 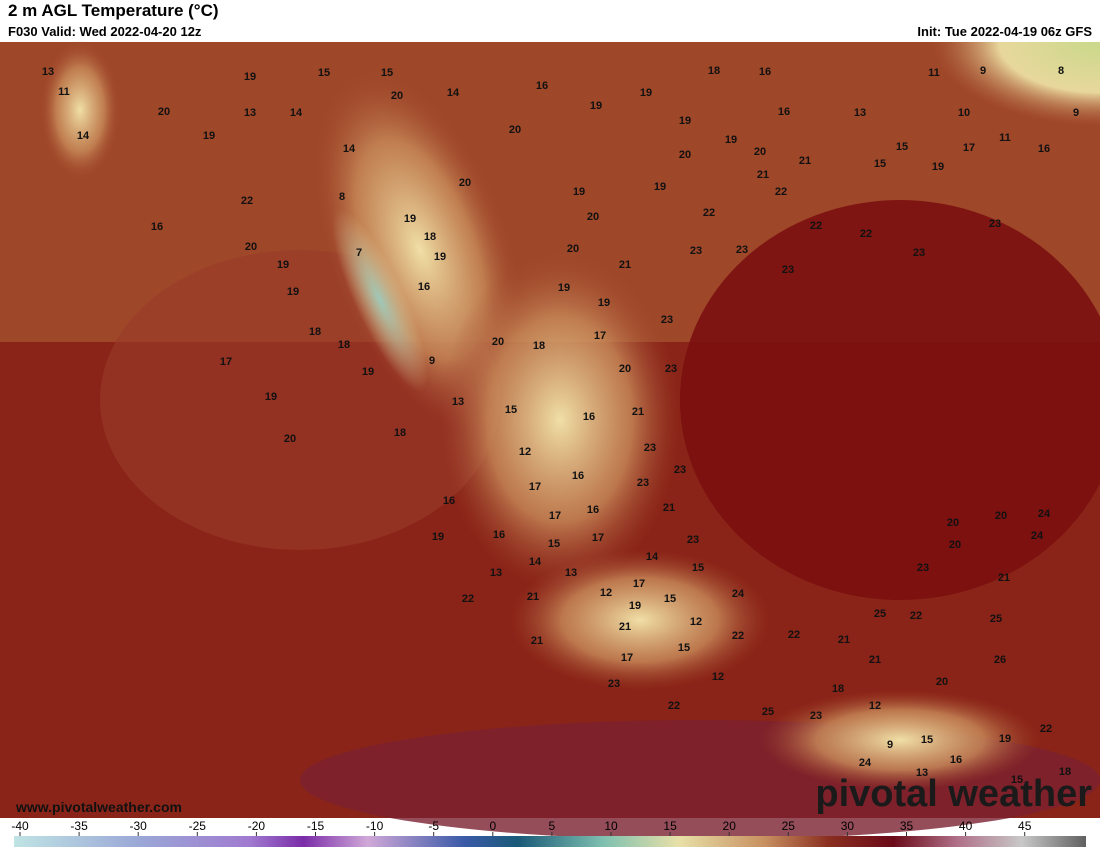 What do you see at coordinates (79, 826) in the screenshot?
I see `colorbar-tick-label: -35` at bounding box center [79, 826].